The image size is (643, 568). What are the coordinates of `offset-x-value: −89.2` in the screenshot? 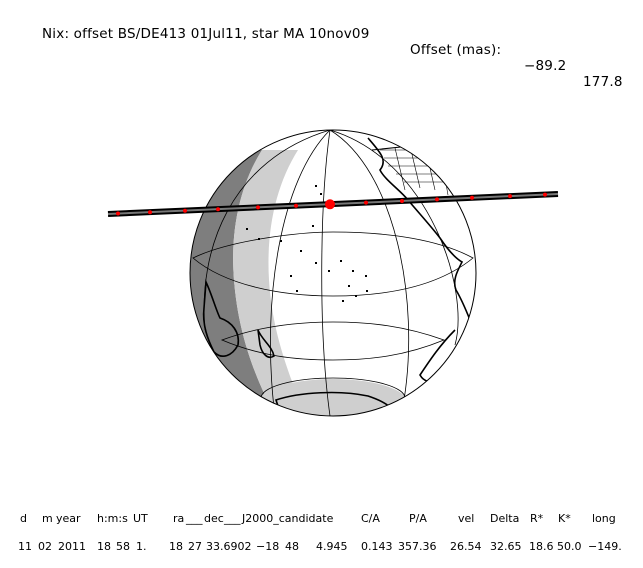 It's located at (545, 66).